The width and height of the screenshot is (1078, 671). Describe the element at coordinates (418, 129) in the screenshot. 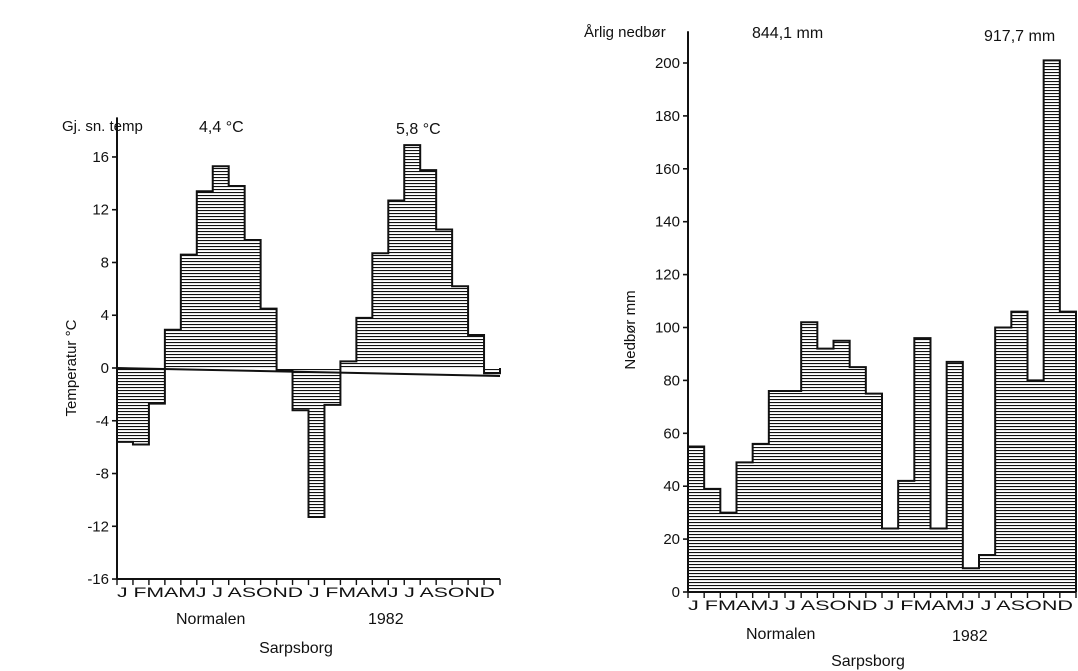

I see `temperature-1982-annual: 5,8 °C` at that location.